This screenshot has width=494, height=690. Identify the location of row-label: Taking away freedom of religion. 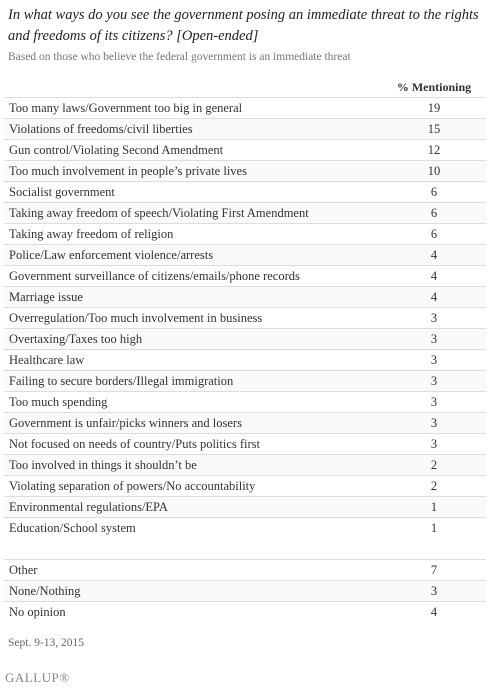
(91, 234).